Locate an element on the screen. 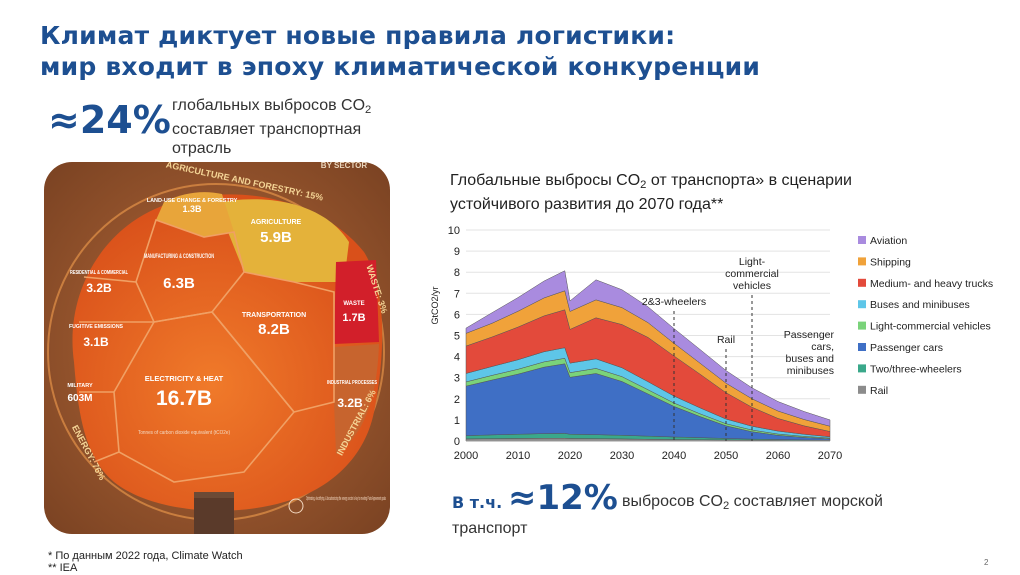  x-tick-label: 2060 is located at coordinates (778, 456).